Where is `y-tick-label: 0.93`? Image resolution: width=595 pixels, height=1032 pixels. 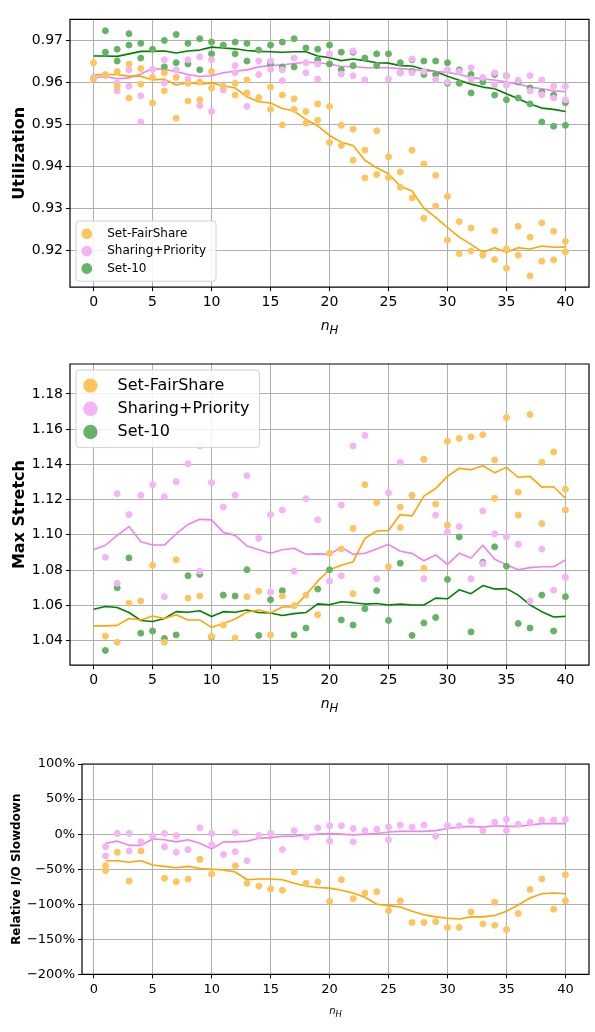
y-tick-label: 0.93 is located at coordinates (47, 207).